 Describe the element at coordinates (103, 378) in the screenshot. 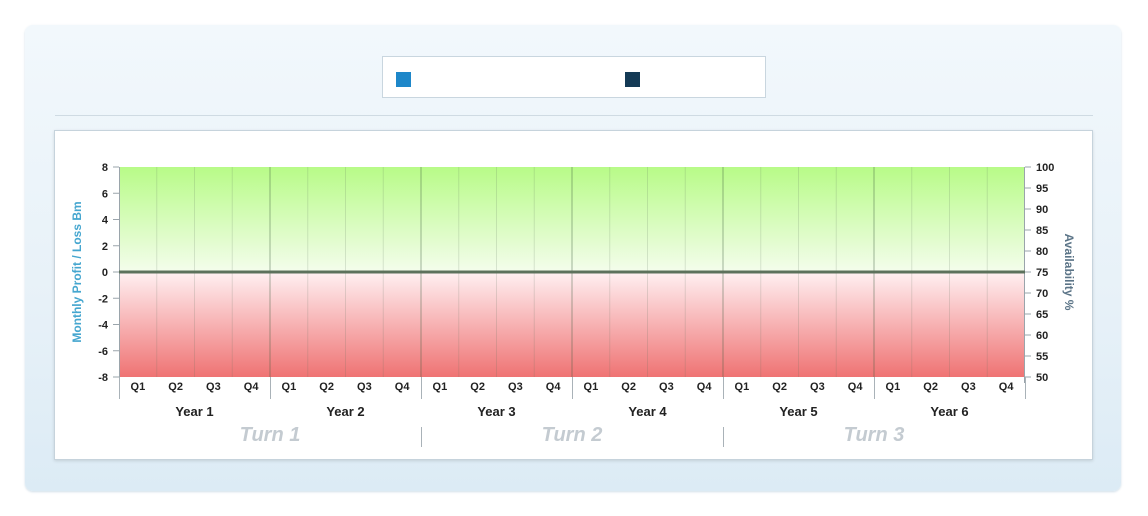

I see `y-tick-label: -8` at that location.